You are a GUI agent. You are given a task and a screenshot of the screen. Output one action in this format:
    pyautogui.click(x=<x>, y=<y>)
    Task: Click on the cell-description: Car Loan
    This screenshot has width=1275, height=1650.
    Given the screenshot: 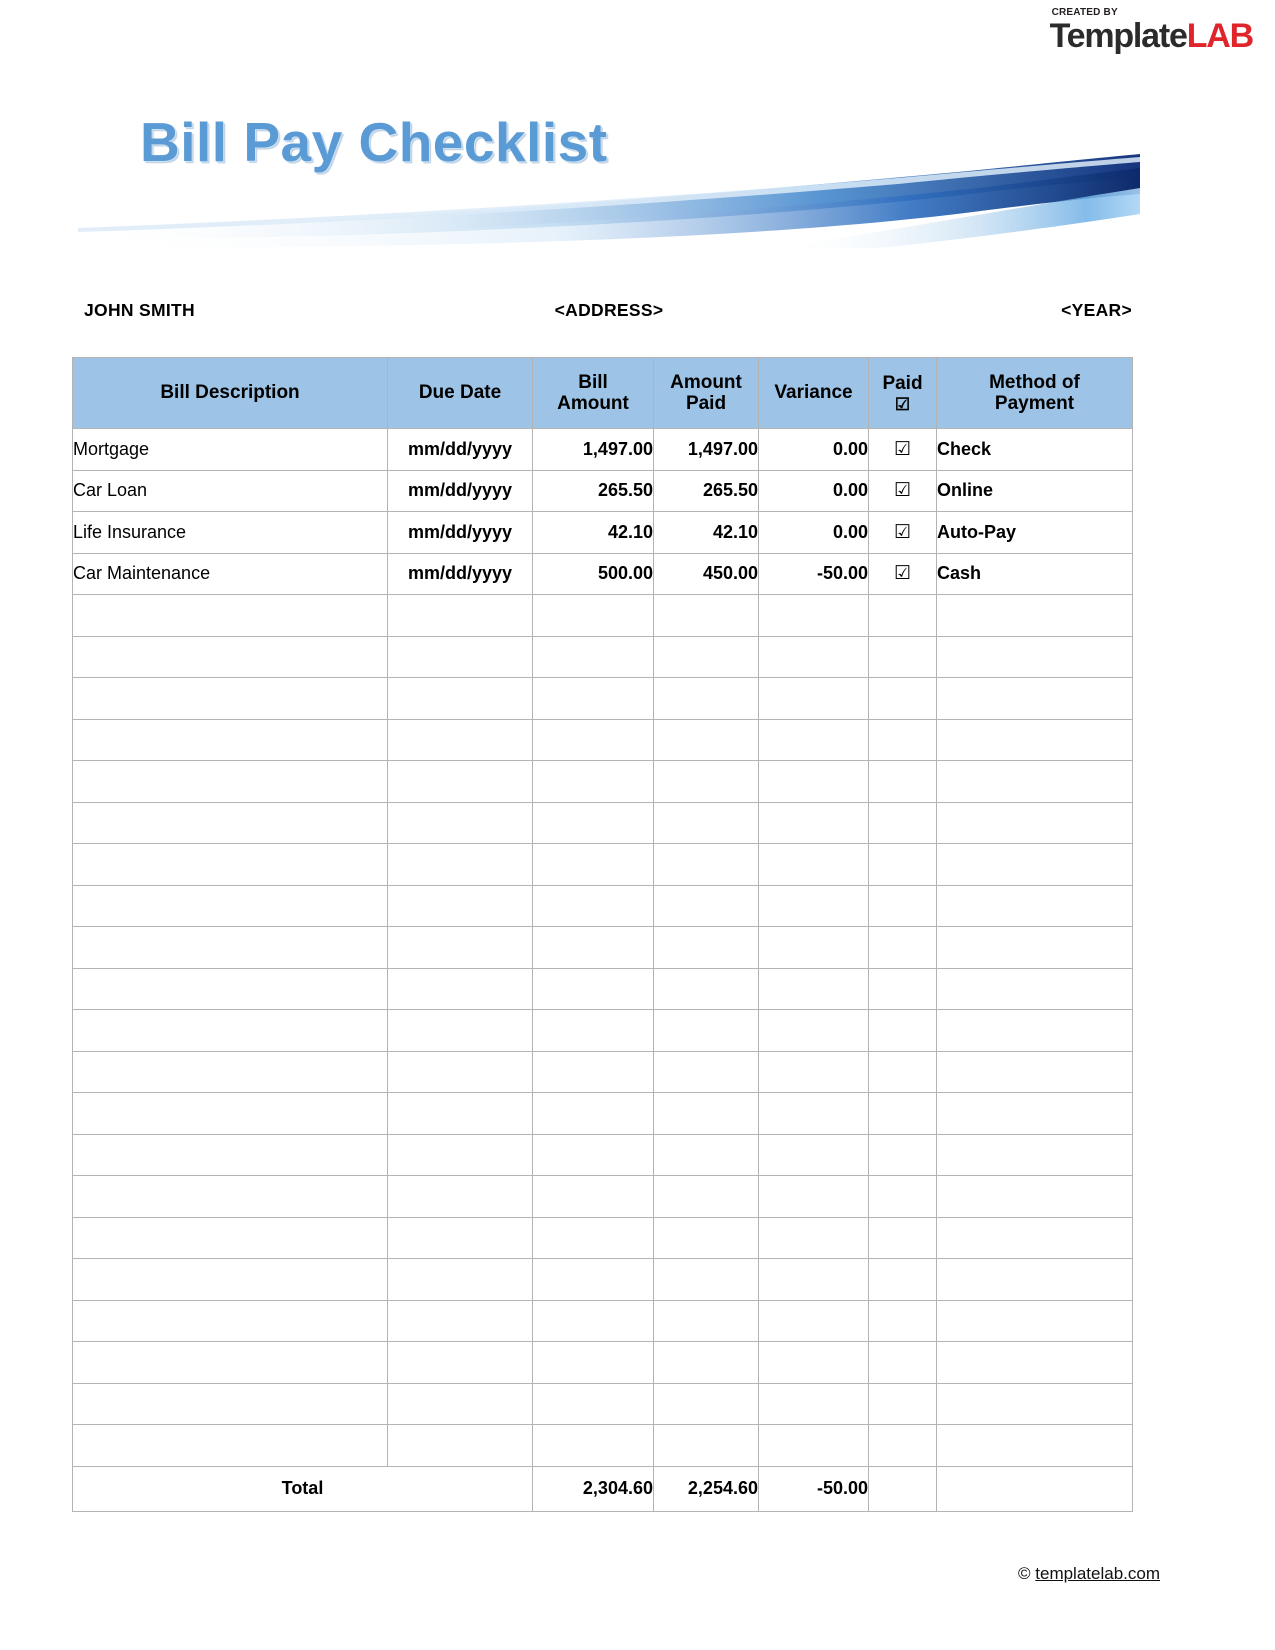 What is the action you would take?
    pyautogui.click(x=230, y=490)
    